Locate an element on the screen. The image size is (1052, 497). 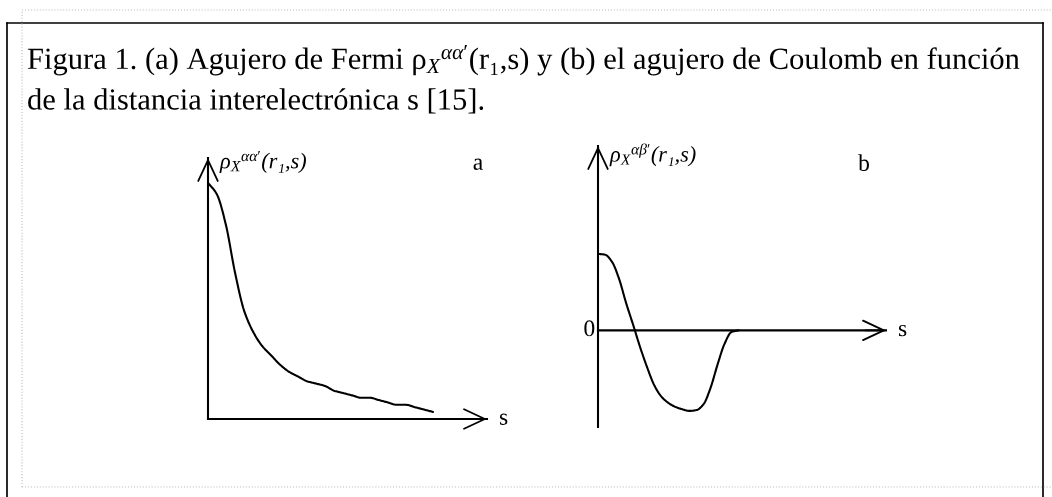
y-axis-title: ρ$_{X}$$^{αα′}$(r₁,s) is located at coordinates (262, 161).